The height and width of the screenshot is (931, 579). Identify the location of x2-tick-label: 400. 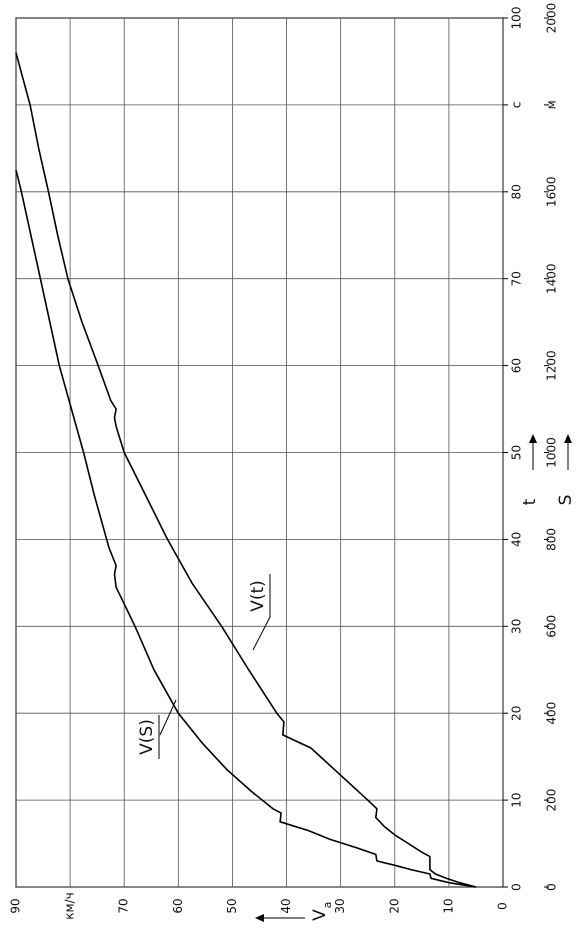
(552, 713).